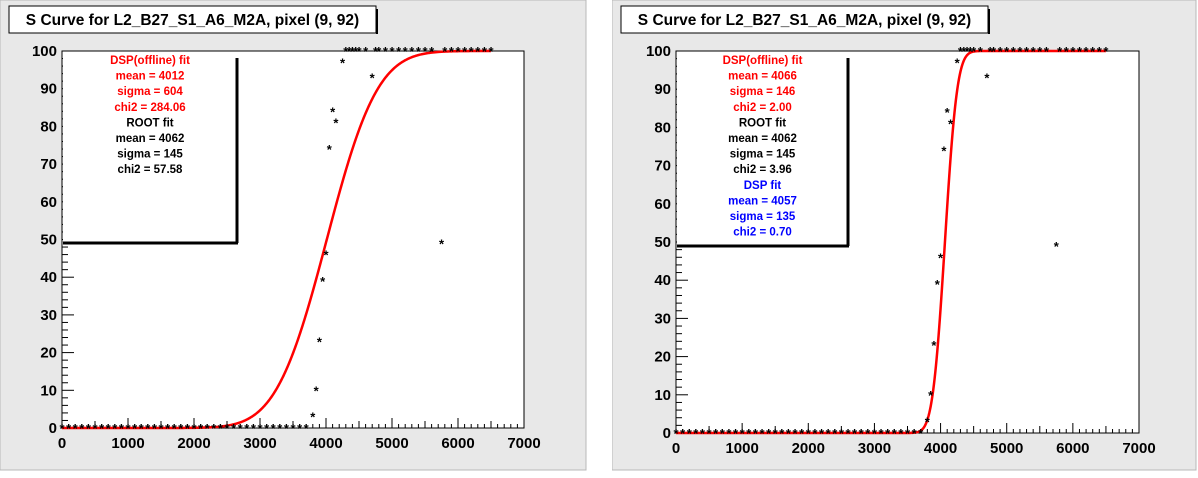 This screenshot has width=1198, height=478. What do you see at coordinates (662, 127) in the screenshot?
I see `y-tick-label: 80` at bounding box center [662, 127].